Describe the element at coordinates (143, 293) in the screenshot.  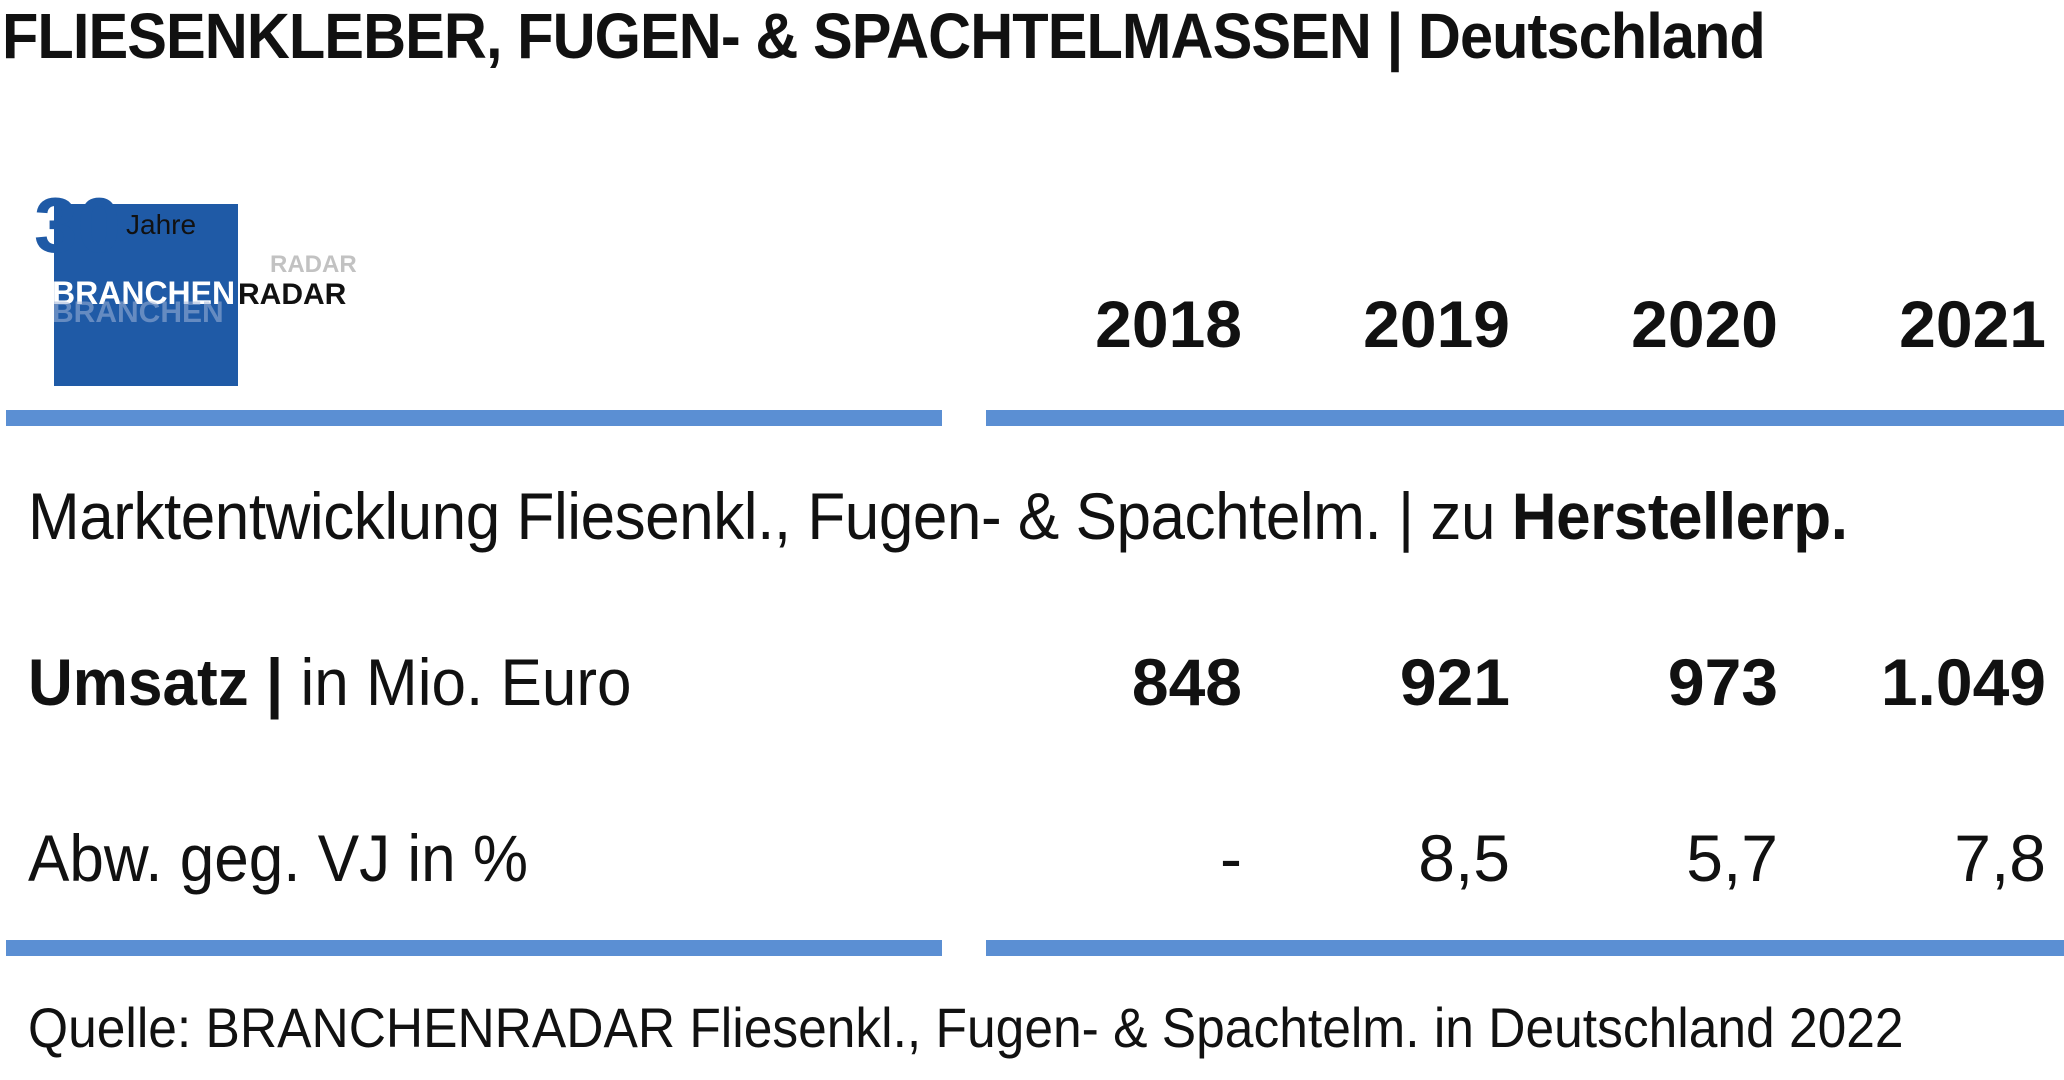
I see `logo-brand-left: BRANCHEN` at that location.